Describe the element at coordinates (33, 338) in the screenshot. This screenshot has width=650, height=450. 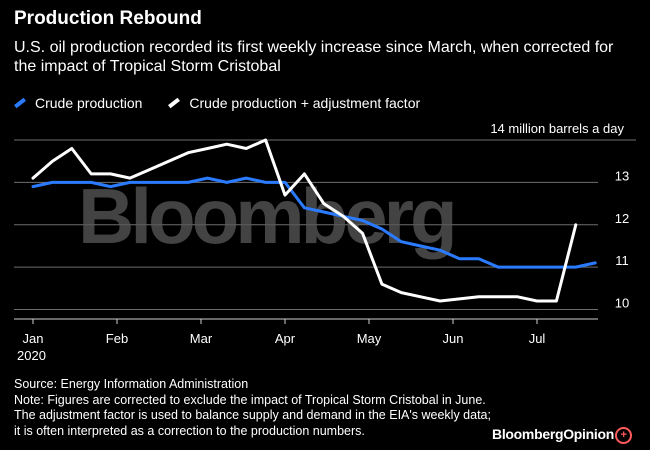
I see `x-tick-label: Jan` at that location.